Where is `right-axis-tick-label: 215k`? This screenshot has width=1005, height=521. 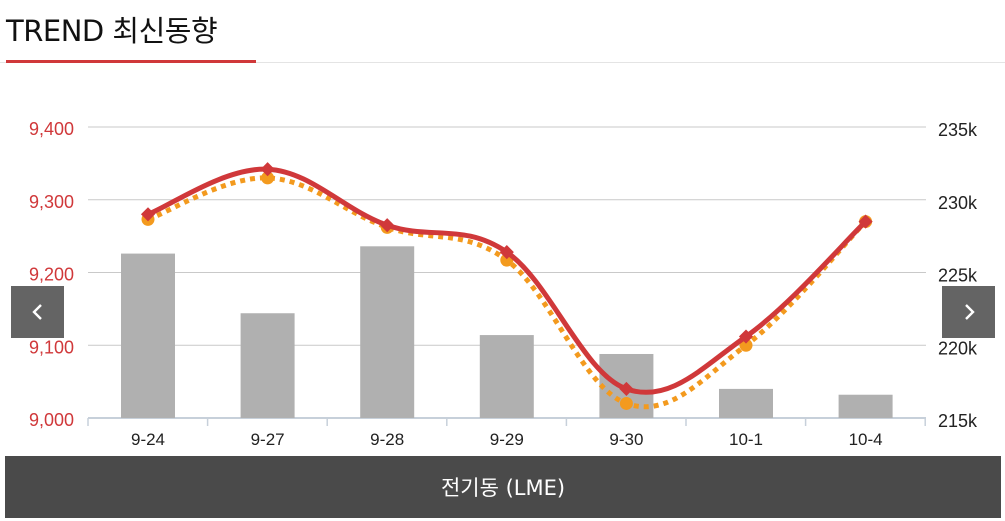
right-axis-tick-label: 215k is located at coordinates (958, 421).